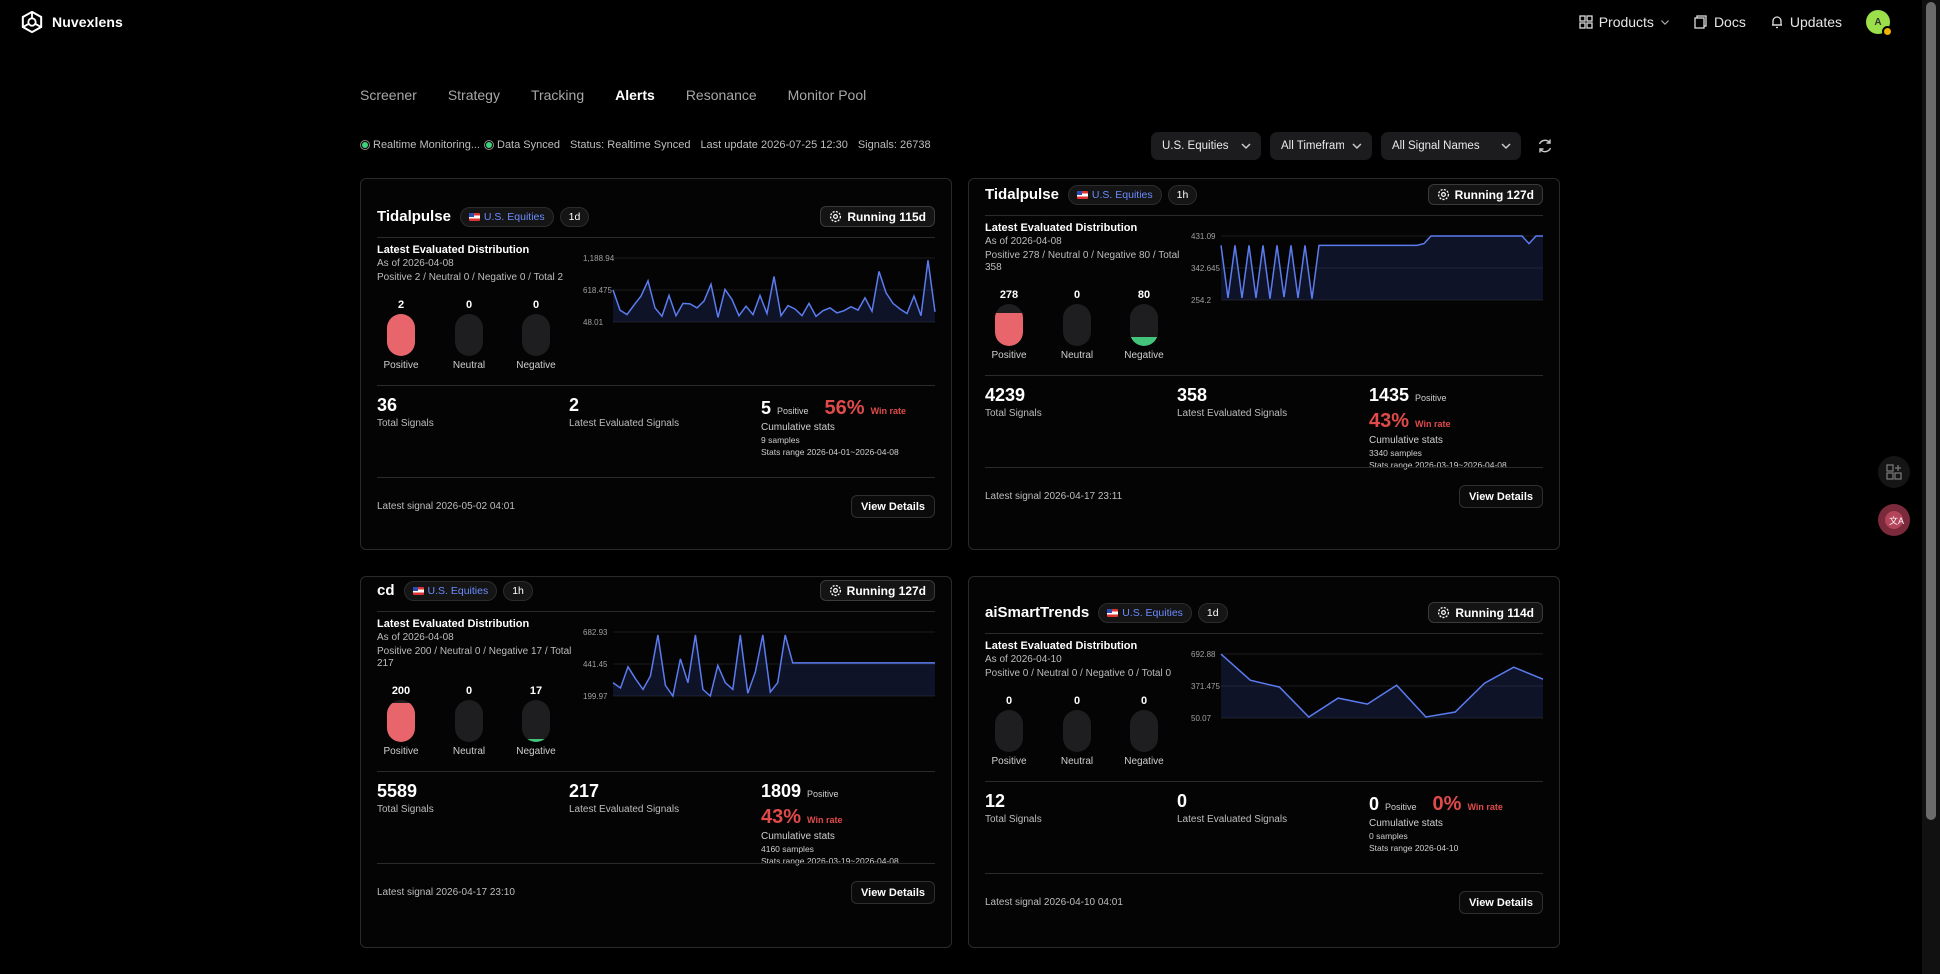 This screenshot has height=974, width=1940. Describe the element at coordinates (574, 405) in the screenshot. I see `latest-evaluated-value: 2` at that location.